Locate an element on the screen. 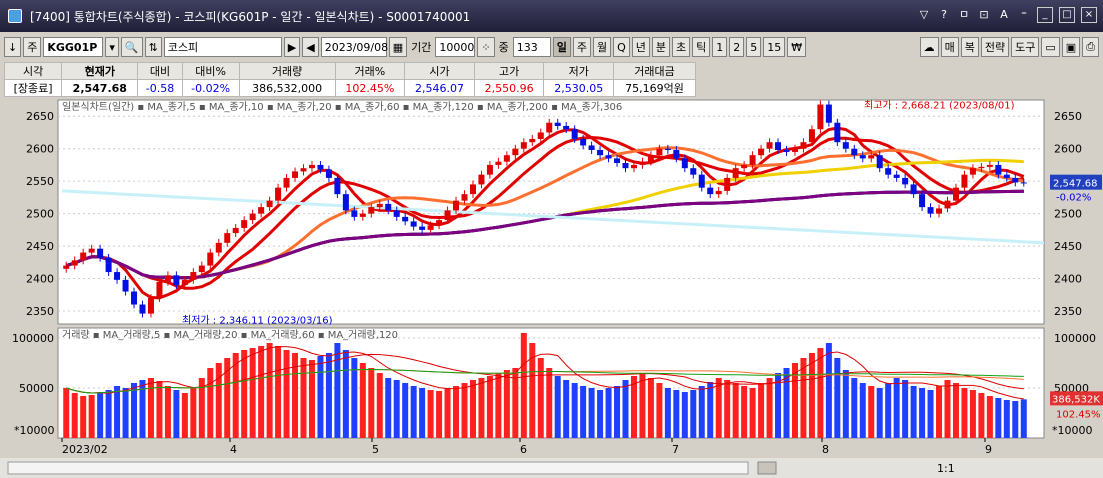 This screenshot has width=1103, height=478. disk-icon: ▣ is located at coordinates (1071, 47).